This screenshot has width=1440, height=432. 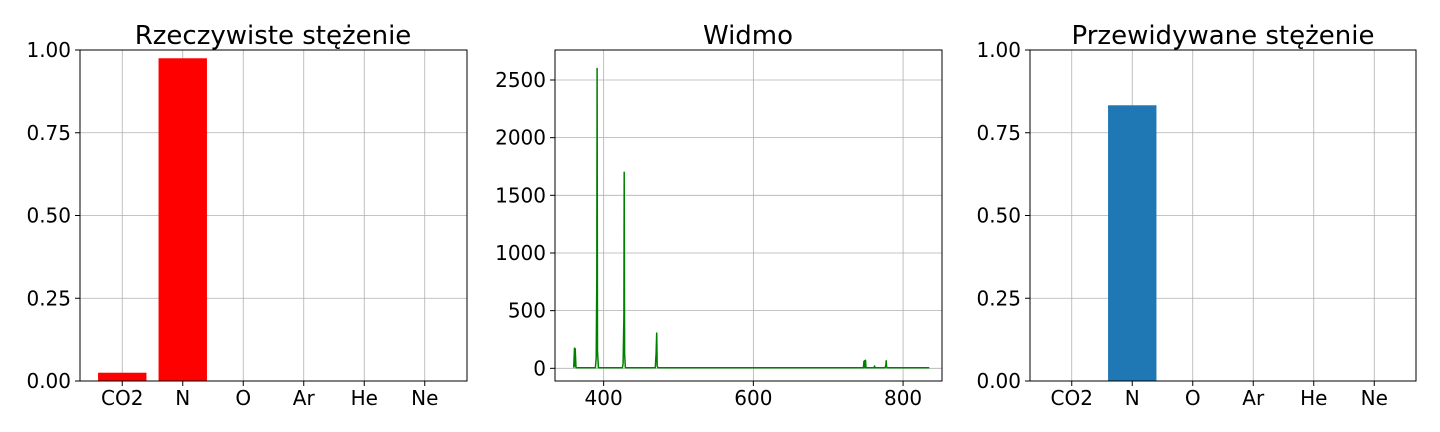 I want to click on x-tick-label: 600, so click(x=753, y=398).